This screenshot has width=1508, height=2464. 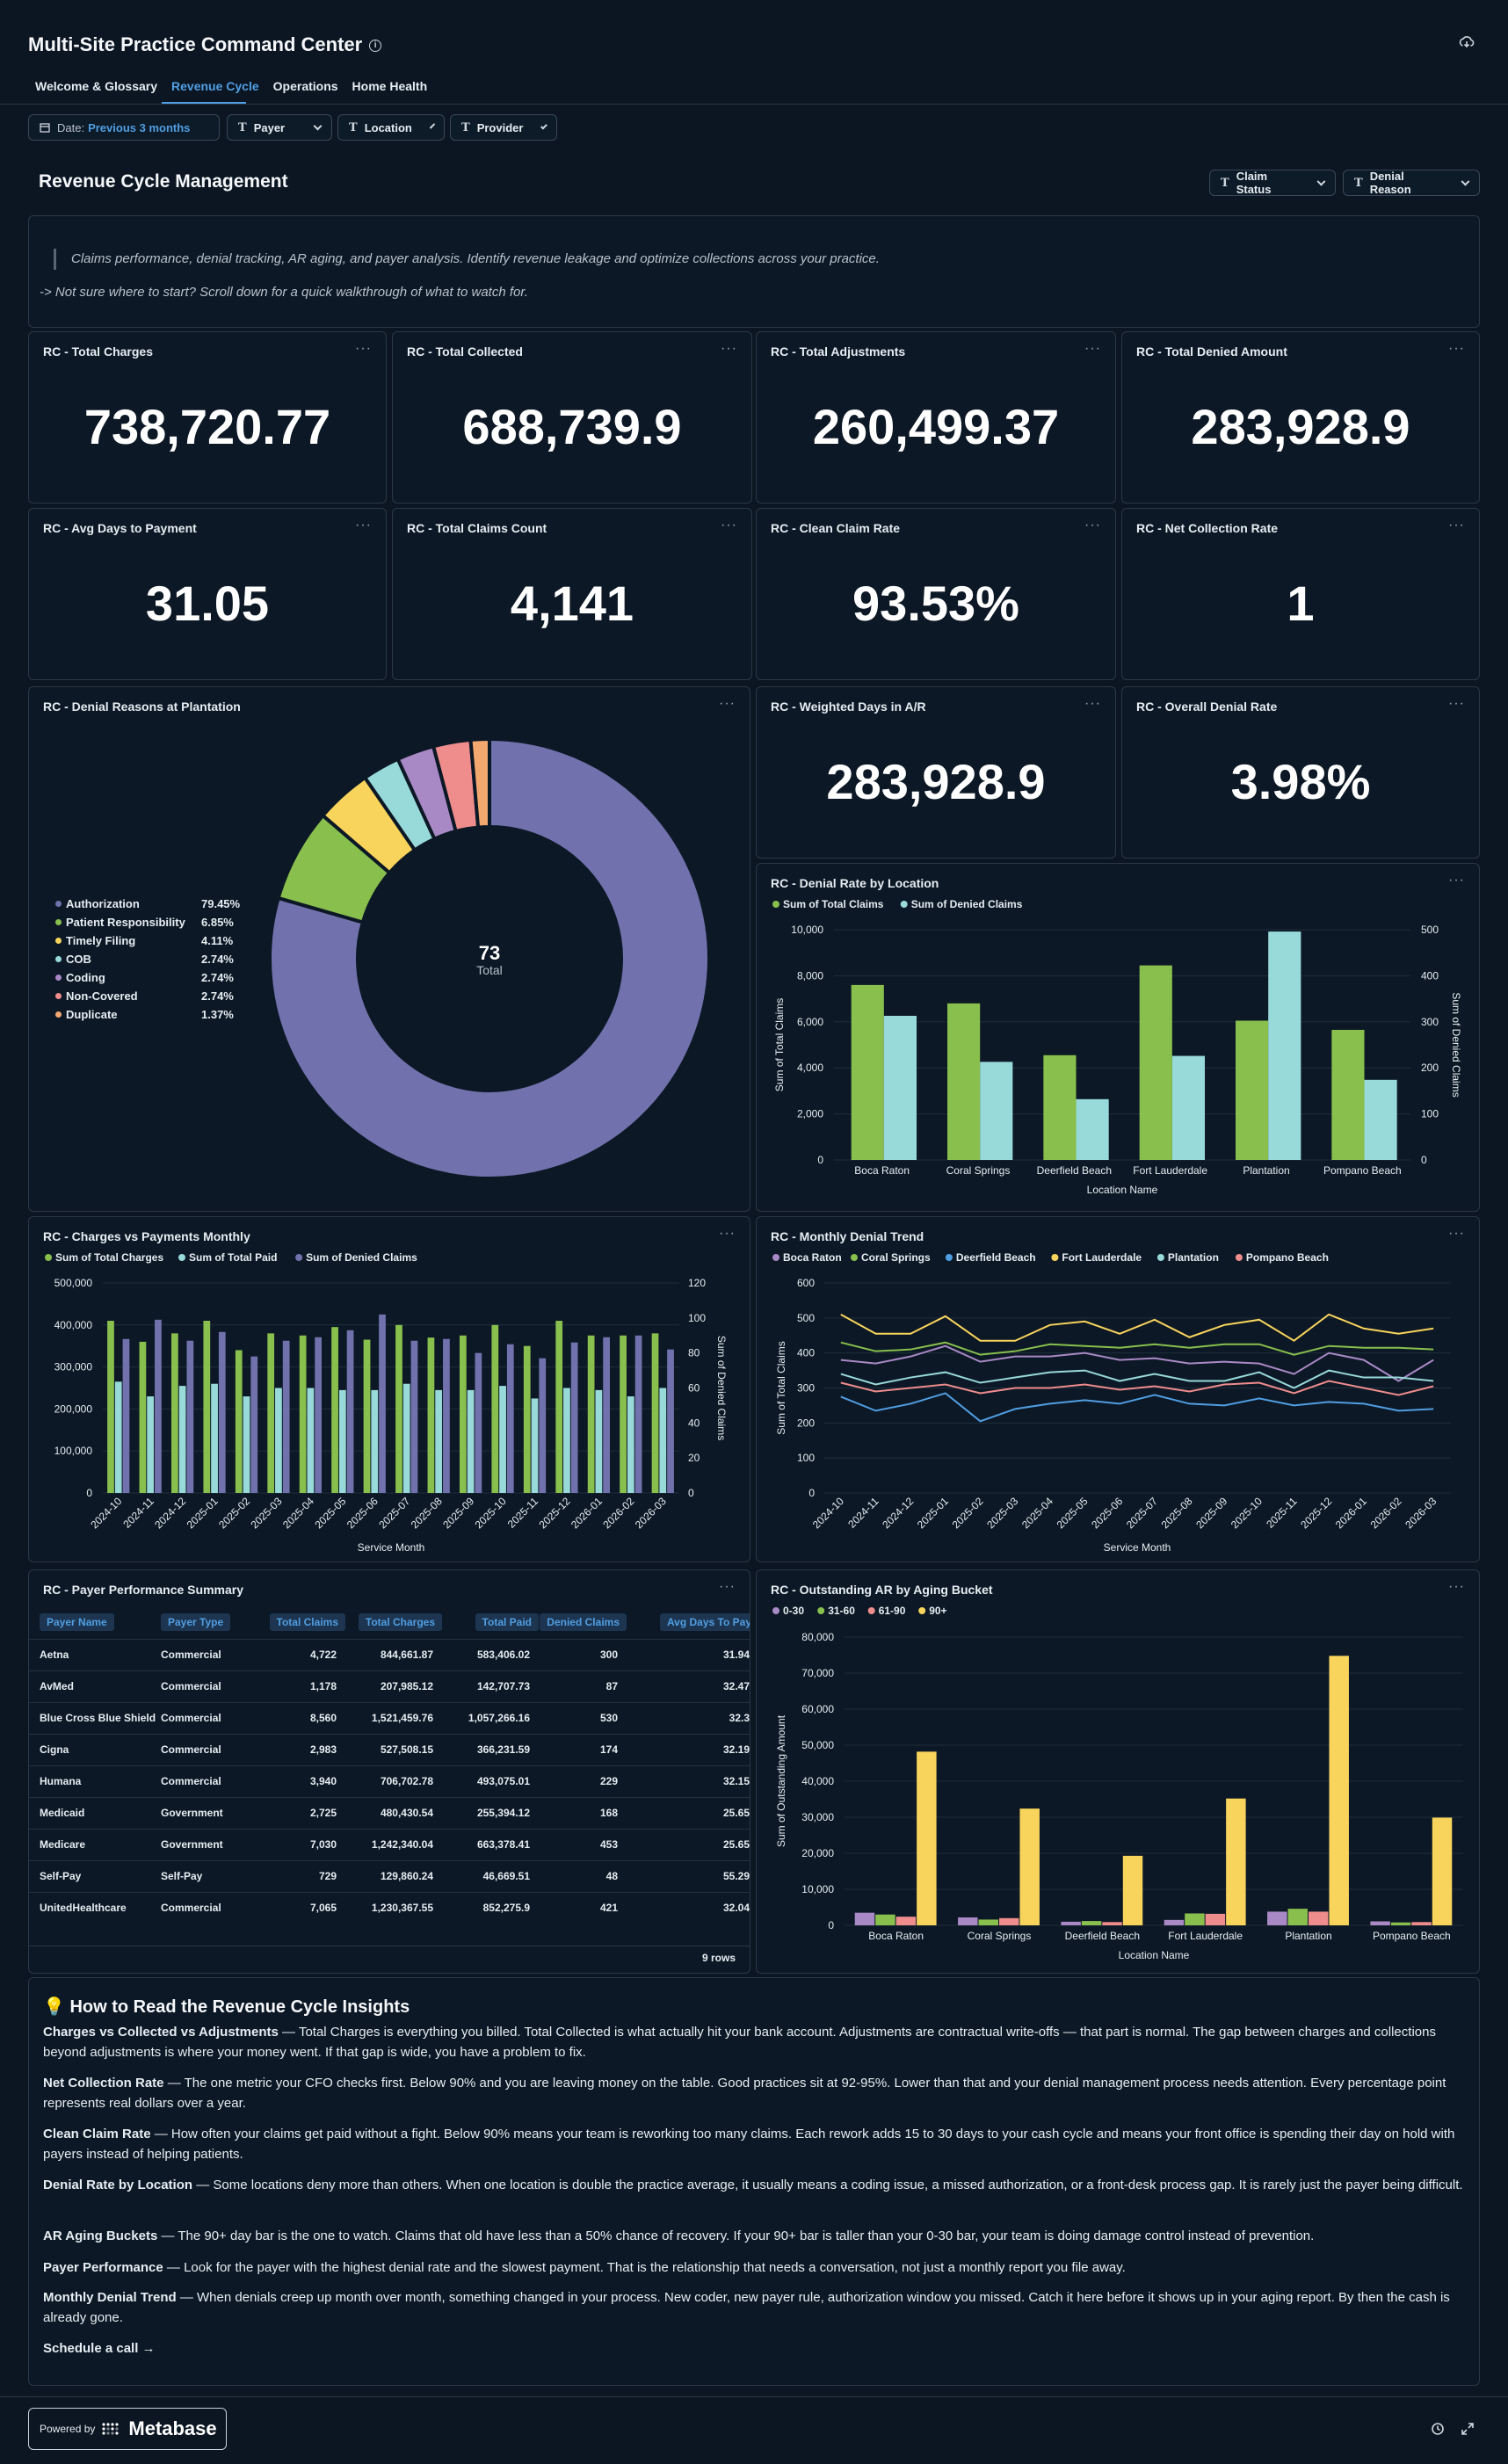 I want to click on kpi-value: 283,928.9, so click(x=936, y=781).